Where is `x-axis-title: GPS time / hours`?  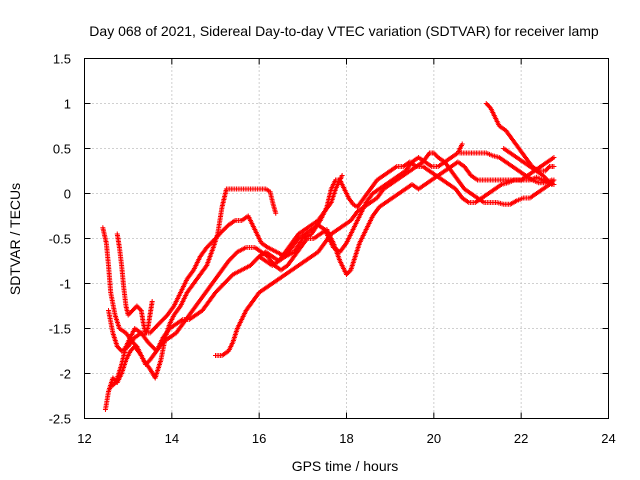
x-axis-title: GPS time / hours is located at coordinates (345, 466).